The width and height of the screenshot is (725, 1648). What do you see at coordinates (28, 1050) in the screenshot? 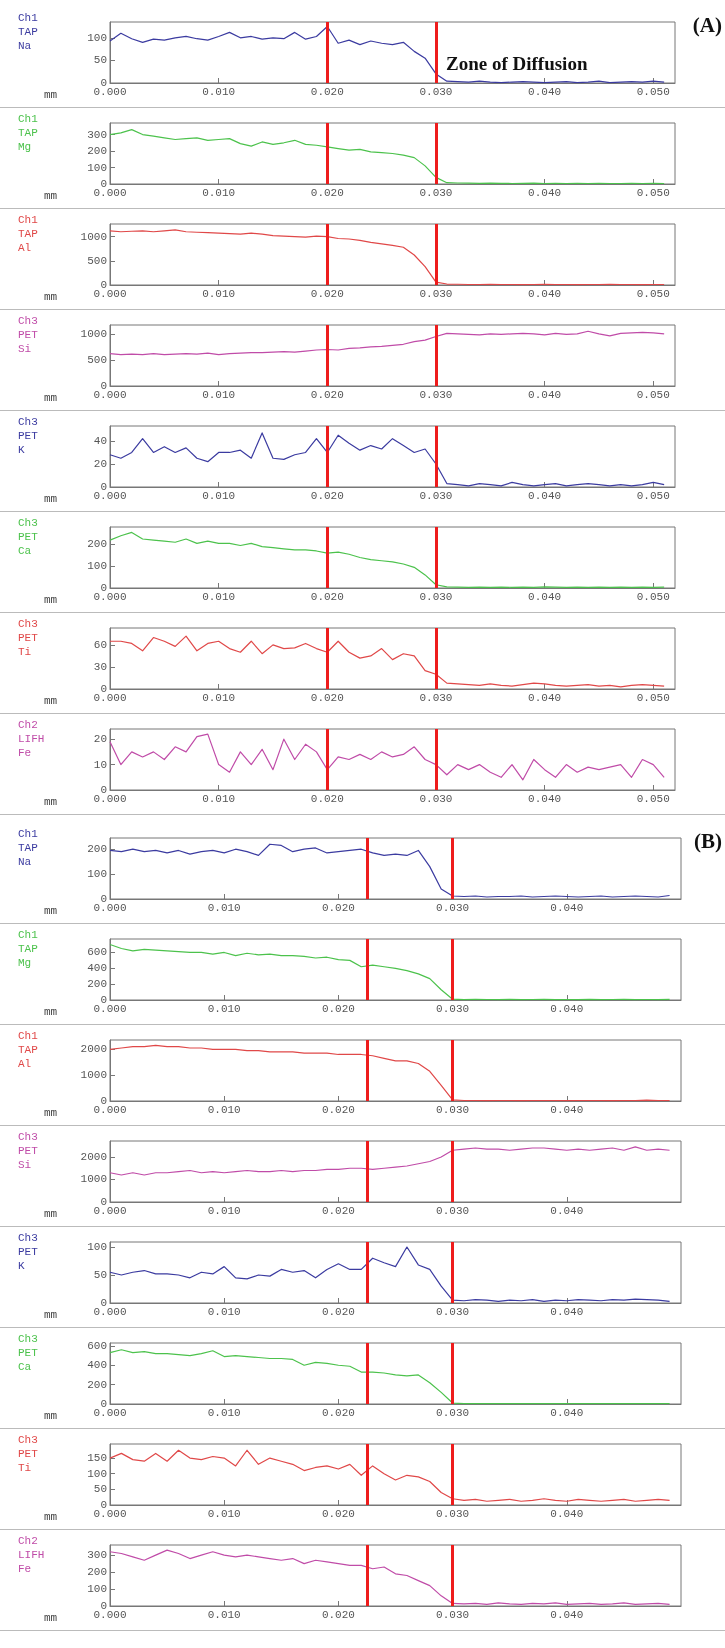
I see `y-axis-title: Ch1 TAP Al` at bounding box center [28, 1050].